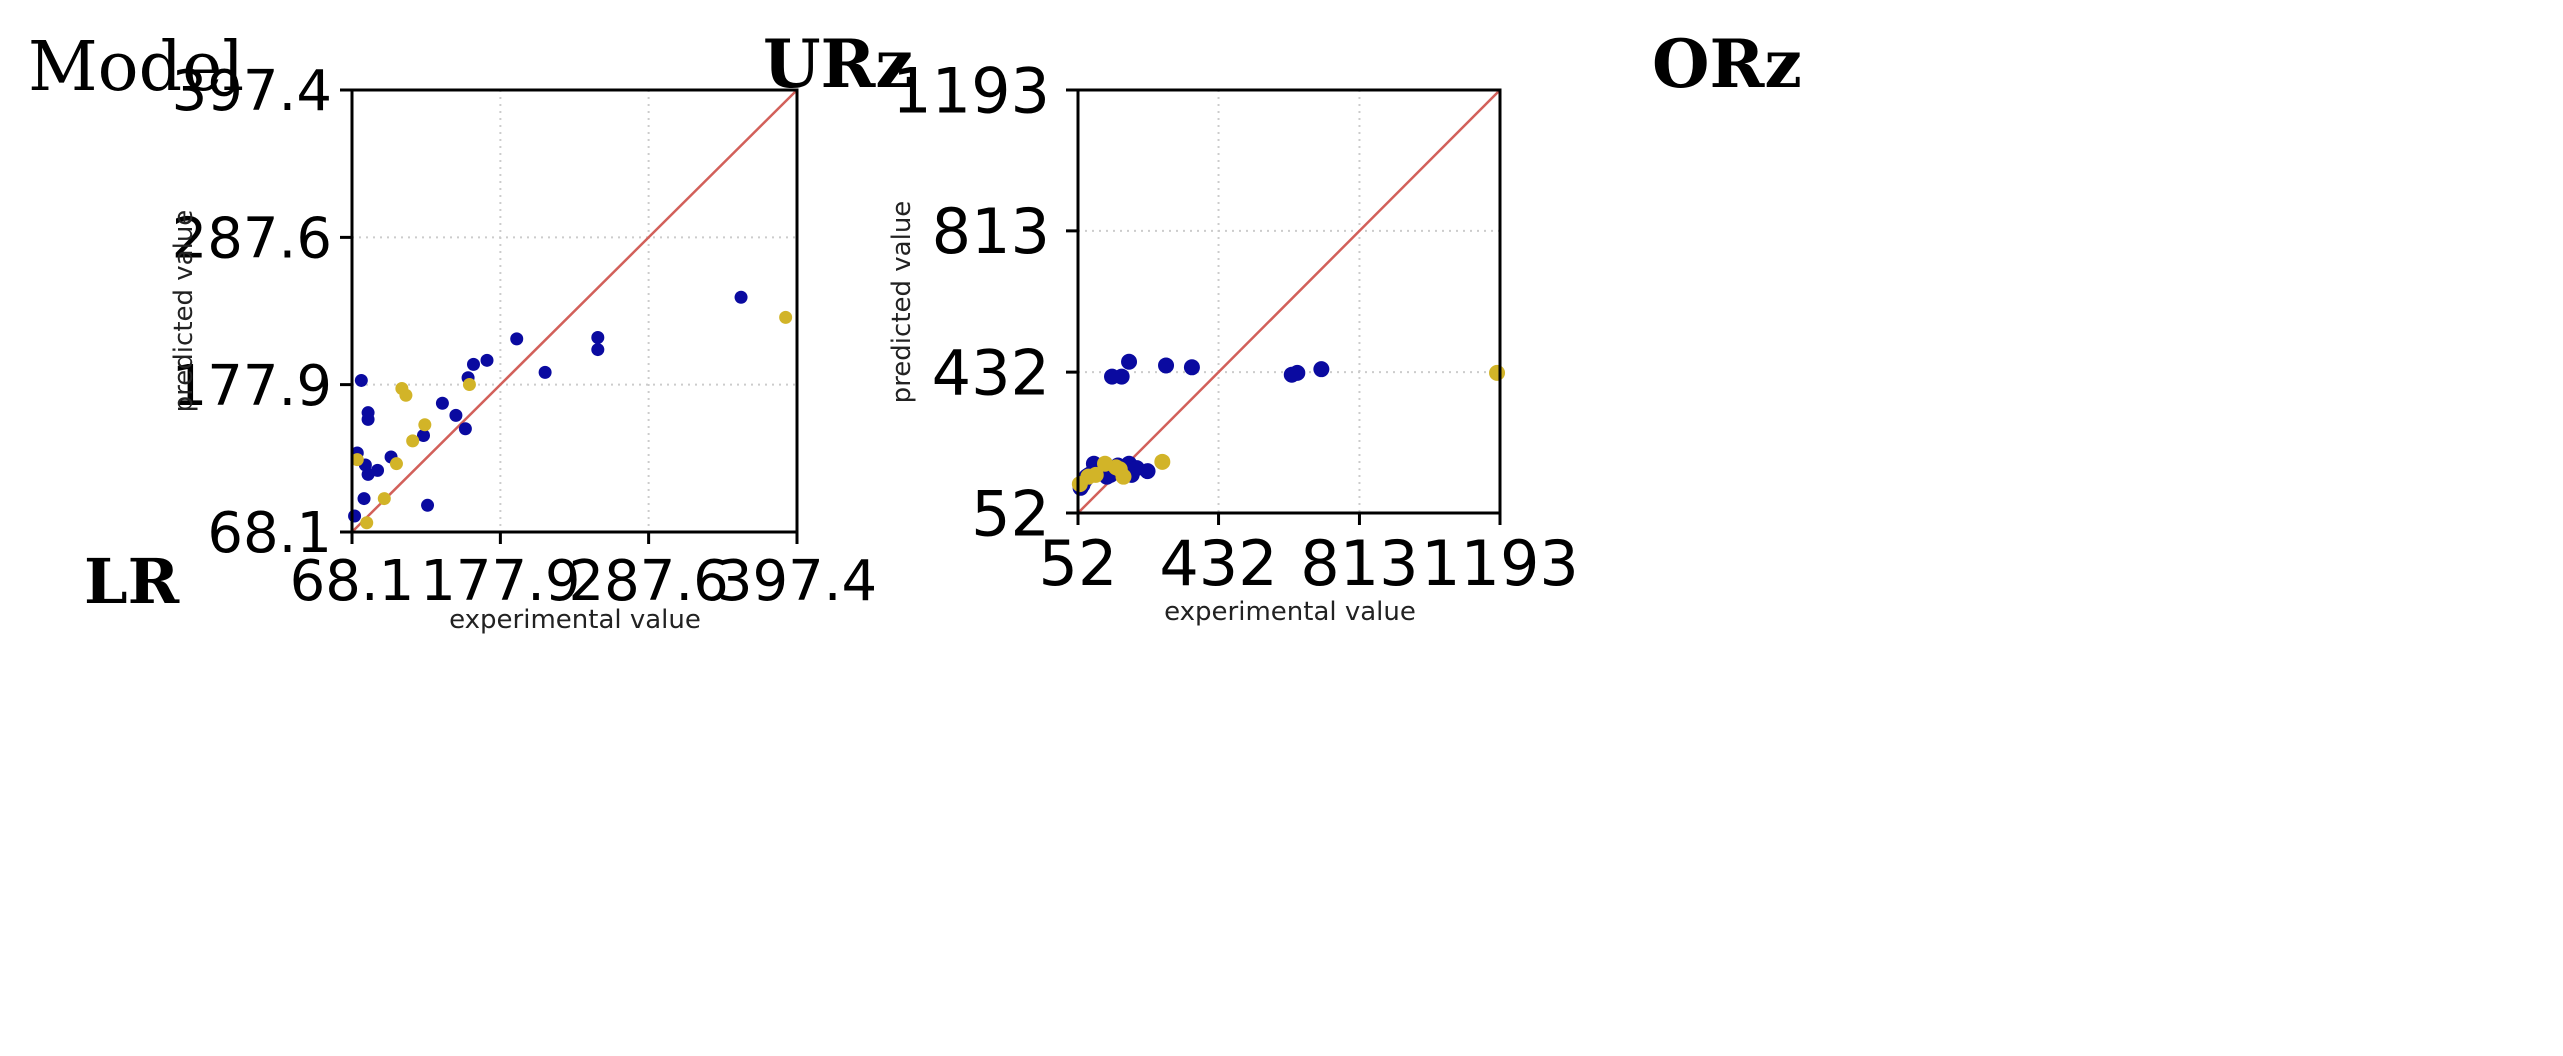  What do you see at coordinates (136, 67) in the screenshot?
I see `model-header-label: Model` at bounding box center [136, 67].